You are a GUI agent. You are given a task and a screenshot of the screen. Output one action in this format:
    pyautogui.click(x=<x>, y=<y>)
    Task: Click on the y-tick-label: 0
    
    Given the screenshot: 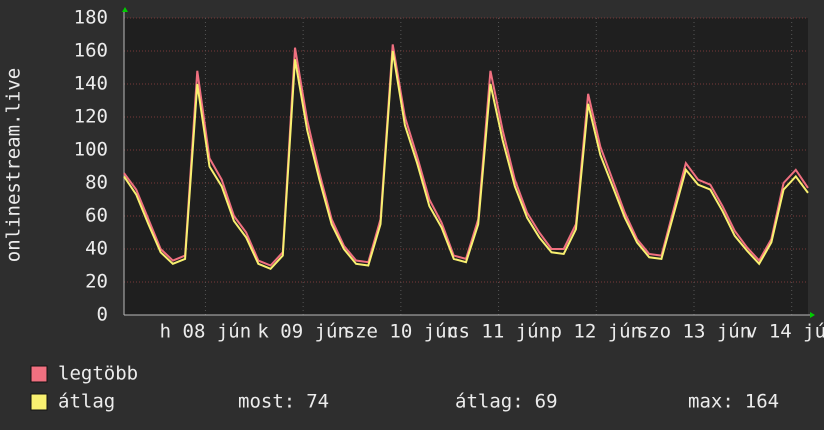 What is the action you would take?
    pyautogui.click(x=102, y=315)
    